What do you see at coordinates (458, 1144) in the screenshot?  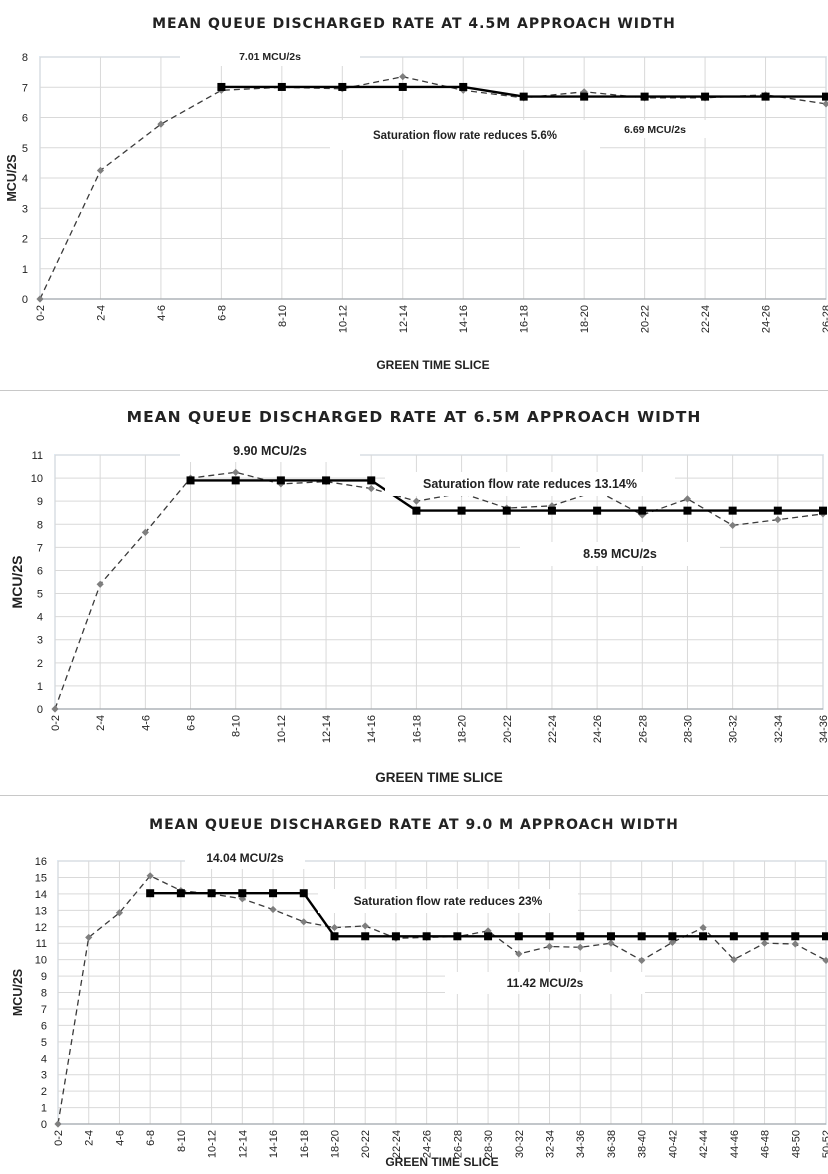 I see `x-tick-label: 26-28` at bounding box center [458, 1144].